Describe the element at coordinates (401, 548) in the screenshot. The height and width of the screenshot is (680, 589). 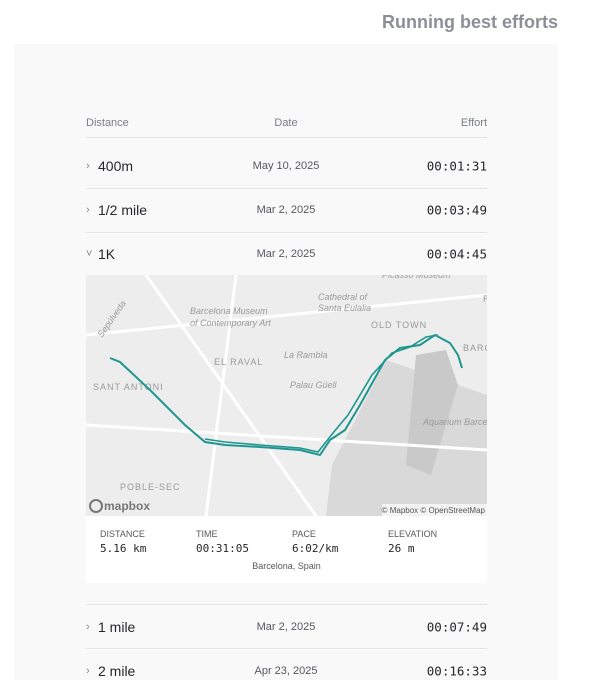
I see `stat-value: 26 m` at that location.